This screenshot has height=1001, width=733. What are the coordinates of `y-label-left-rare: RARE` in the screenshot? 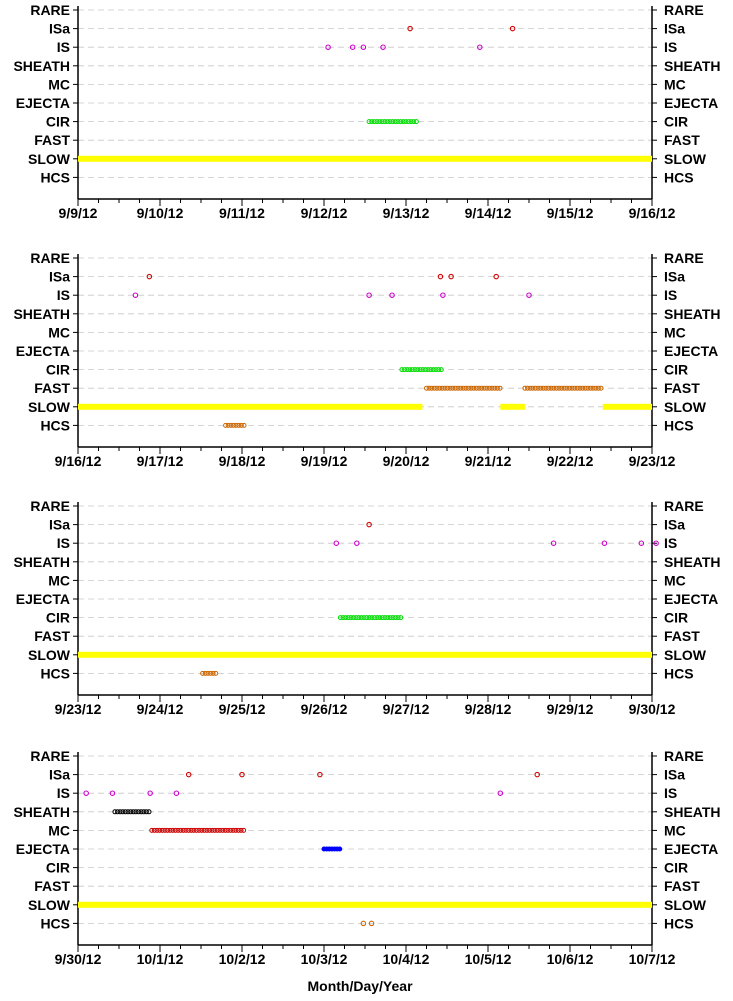 It's located at (50, 258).